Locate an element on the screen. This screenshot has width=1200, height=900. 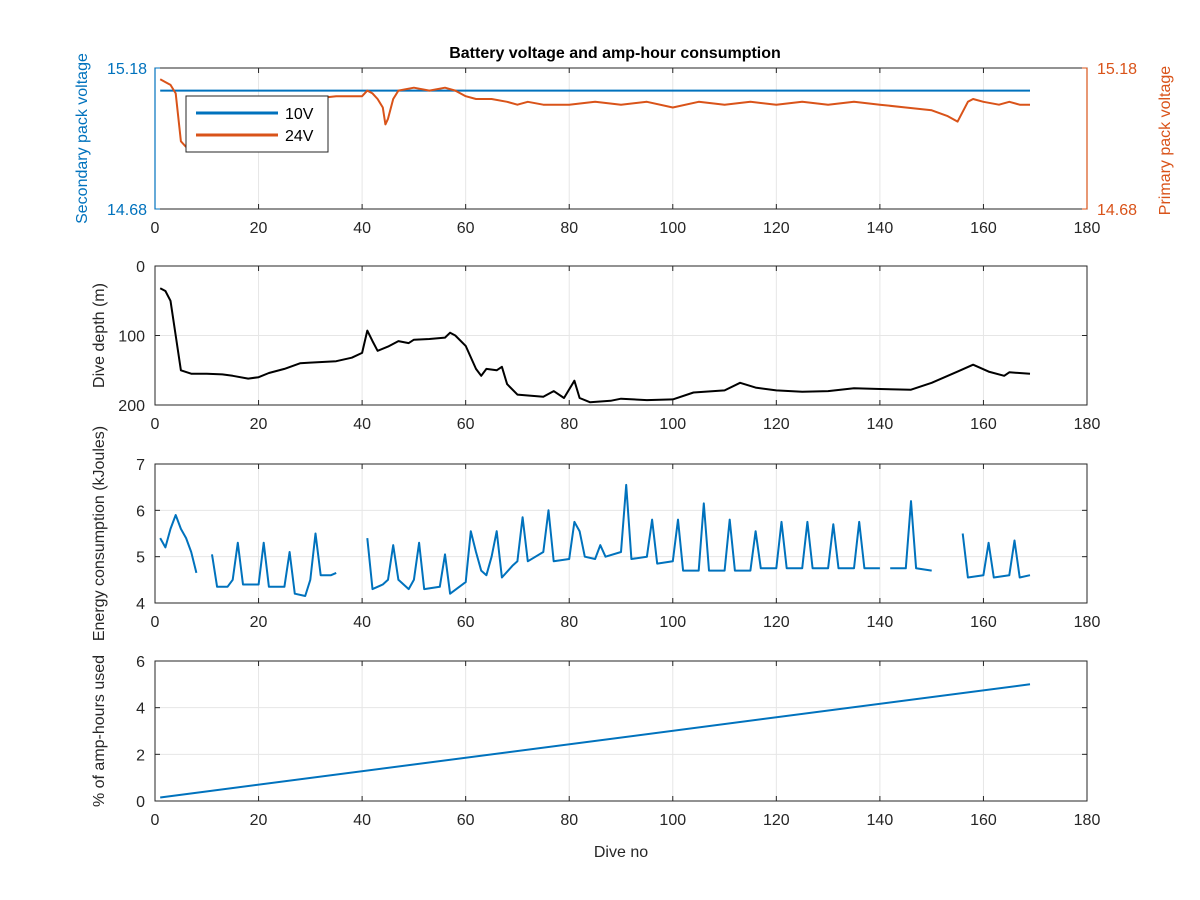
energy-xtick-label: 20 is located at coordinates (259, 622).